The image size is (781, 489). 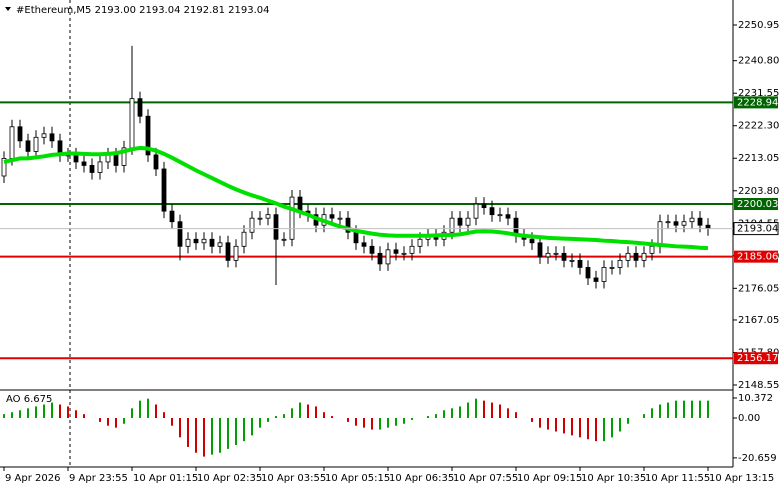 I want to click on y-tick-label: 2167.05, so click(x=758, y=320).